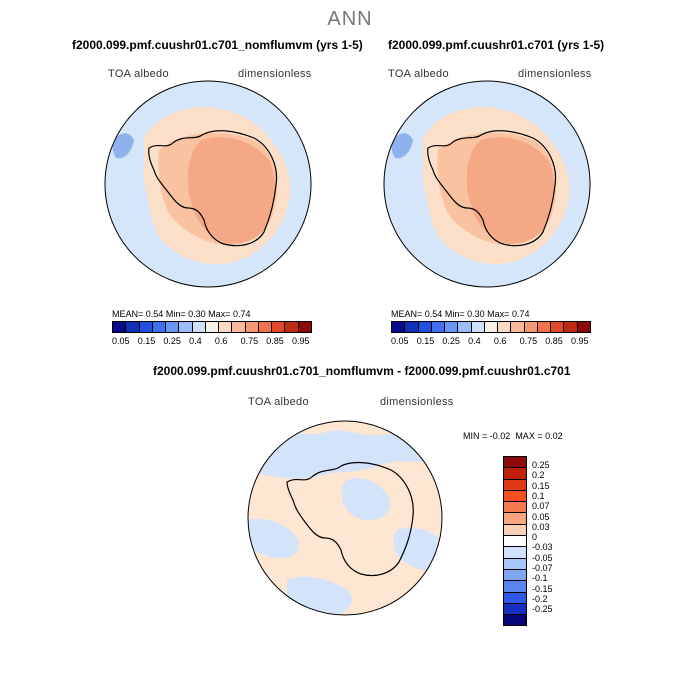 Image resolution: width=700 pixels, height=700 pixels. I want to click on diff-colorbar-label: 0.05, so click(541, 516).